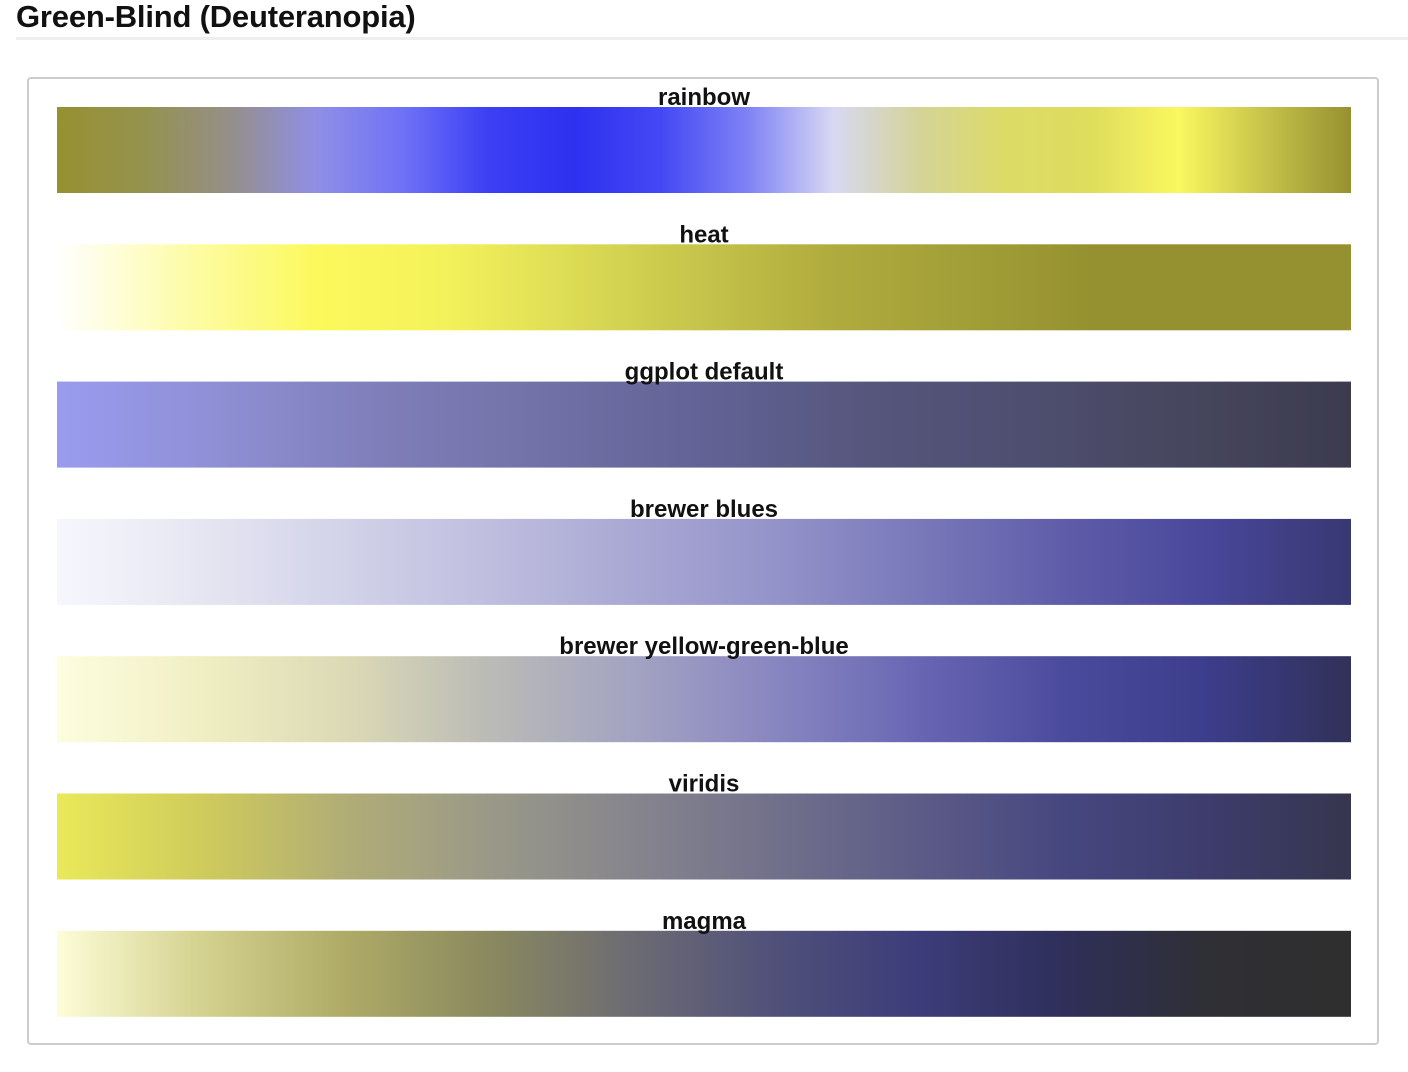 This screenshot has height=1072, width=1408. Describe the element at coordinates (703, 234) in the screenshot. I see `palette-label-heat: heat` at that location.